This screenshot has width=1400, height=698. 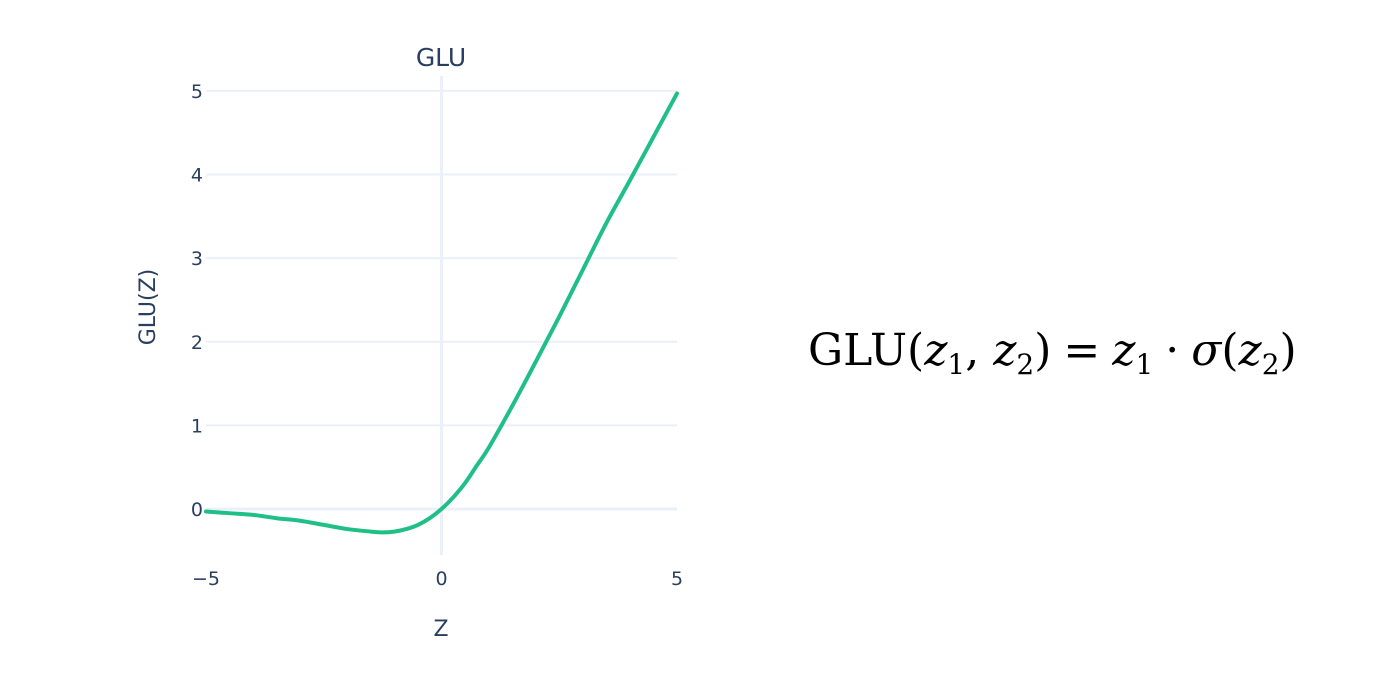 What do you see at coordinates (956, 364) in the screenshot?
I see `formula-arg1-subscript: 1` at bounding box center [956, 364].